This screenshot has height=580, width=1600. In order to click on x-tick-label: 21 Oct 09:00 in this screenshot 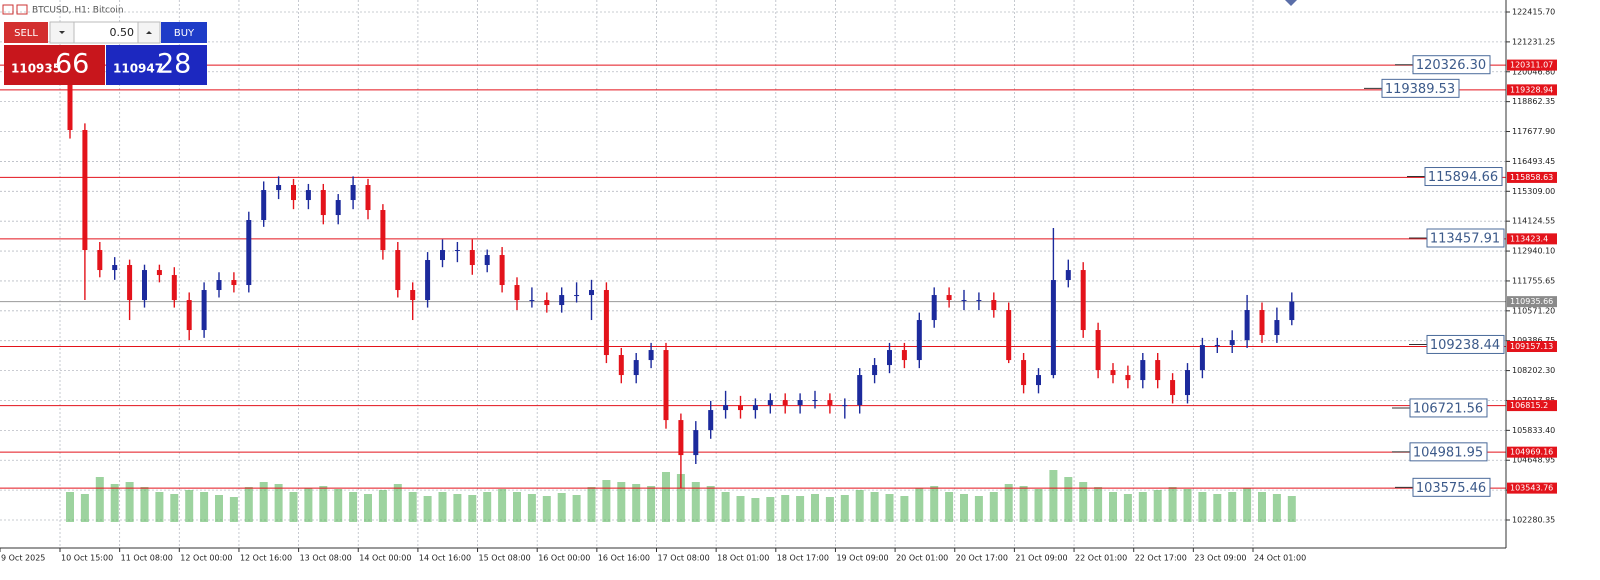, I will do `click(1041, 558)`.